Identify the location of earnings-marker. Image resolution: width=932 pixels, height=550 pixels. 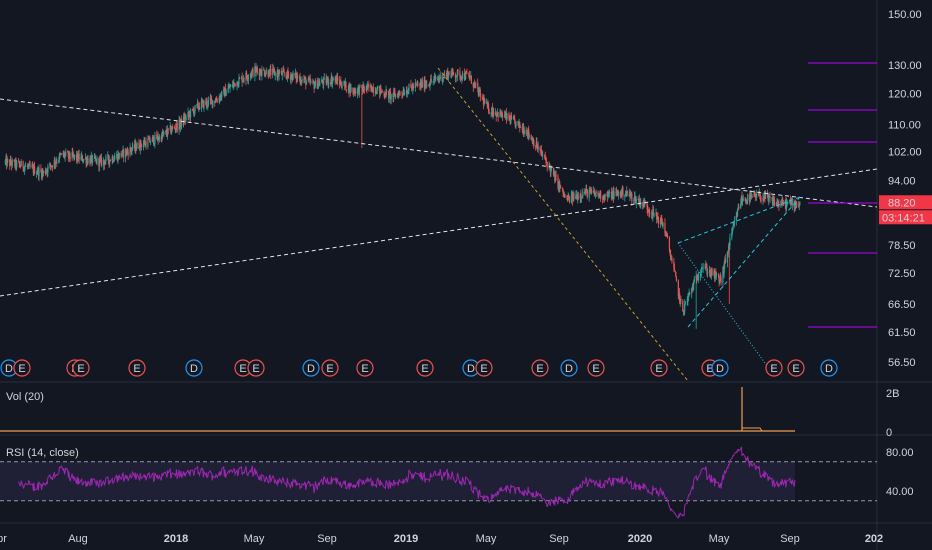
(22, 368).